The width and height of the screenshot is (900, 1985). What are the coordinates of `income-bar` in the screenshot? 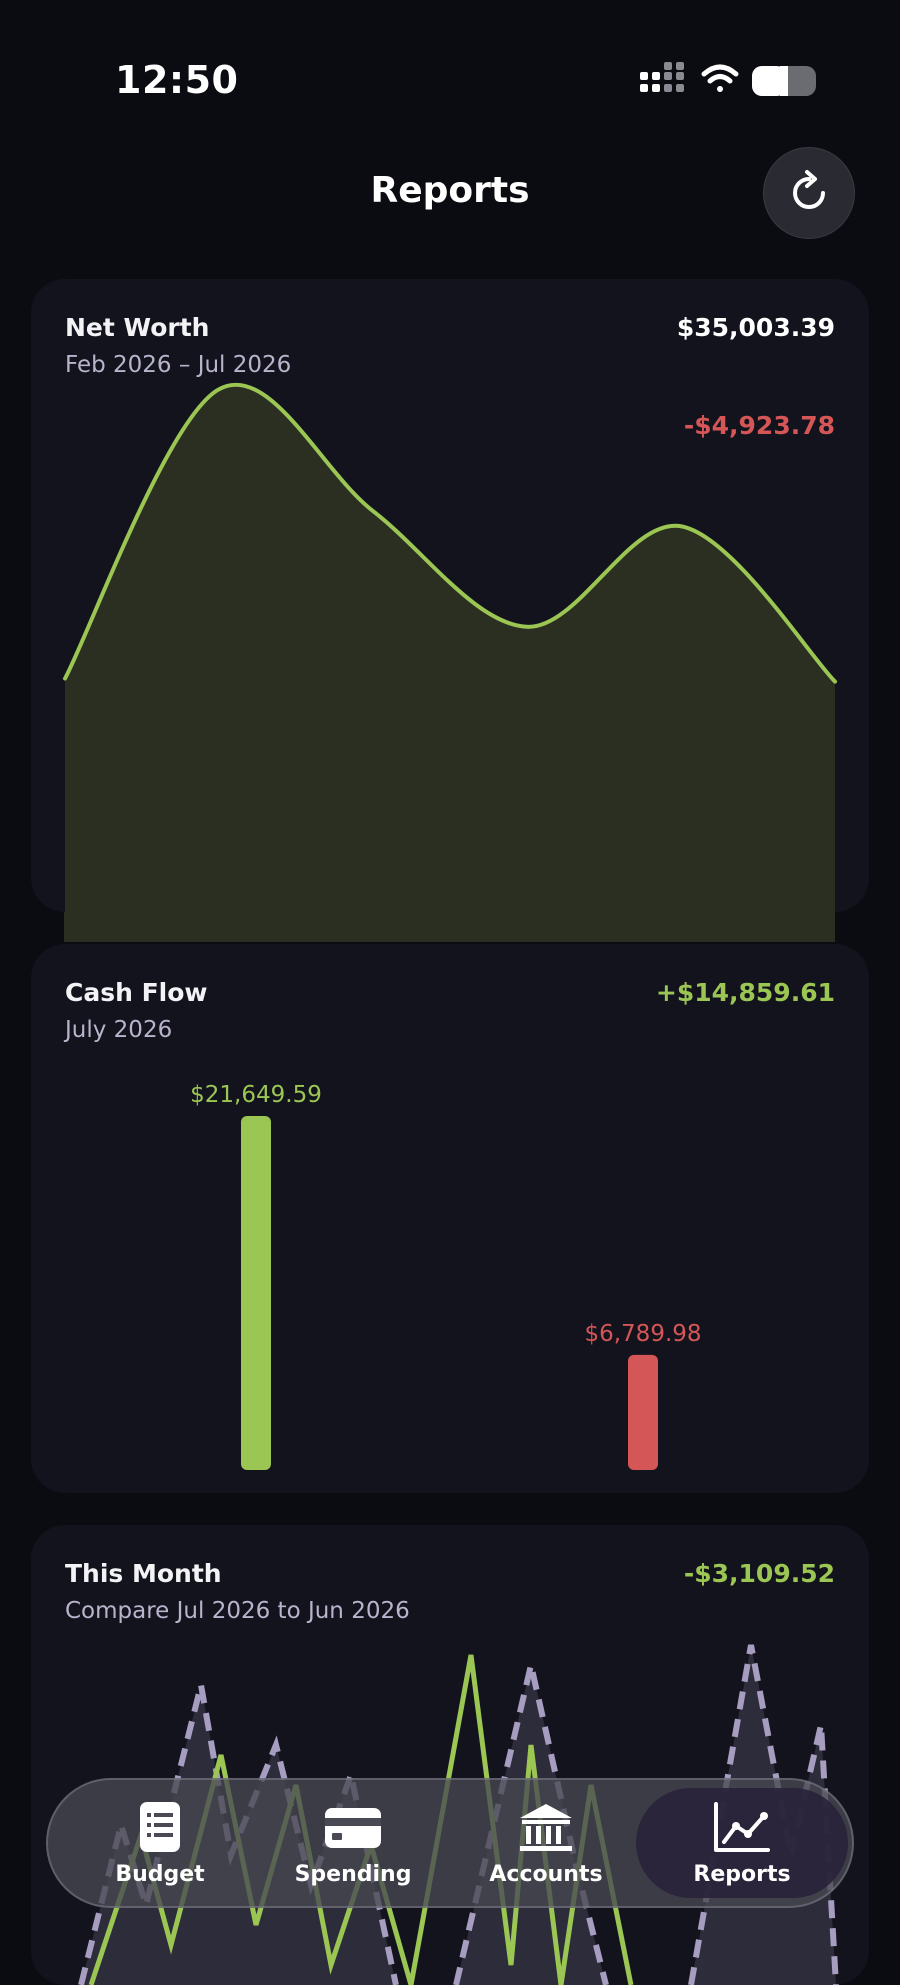 It's located at (256, 1293).